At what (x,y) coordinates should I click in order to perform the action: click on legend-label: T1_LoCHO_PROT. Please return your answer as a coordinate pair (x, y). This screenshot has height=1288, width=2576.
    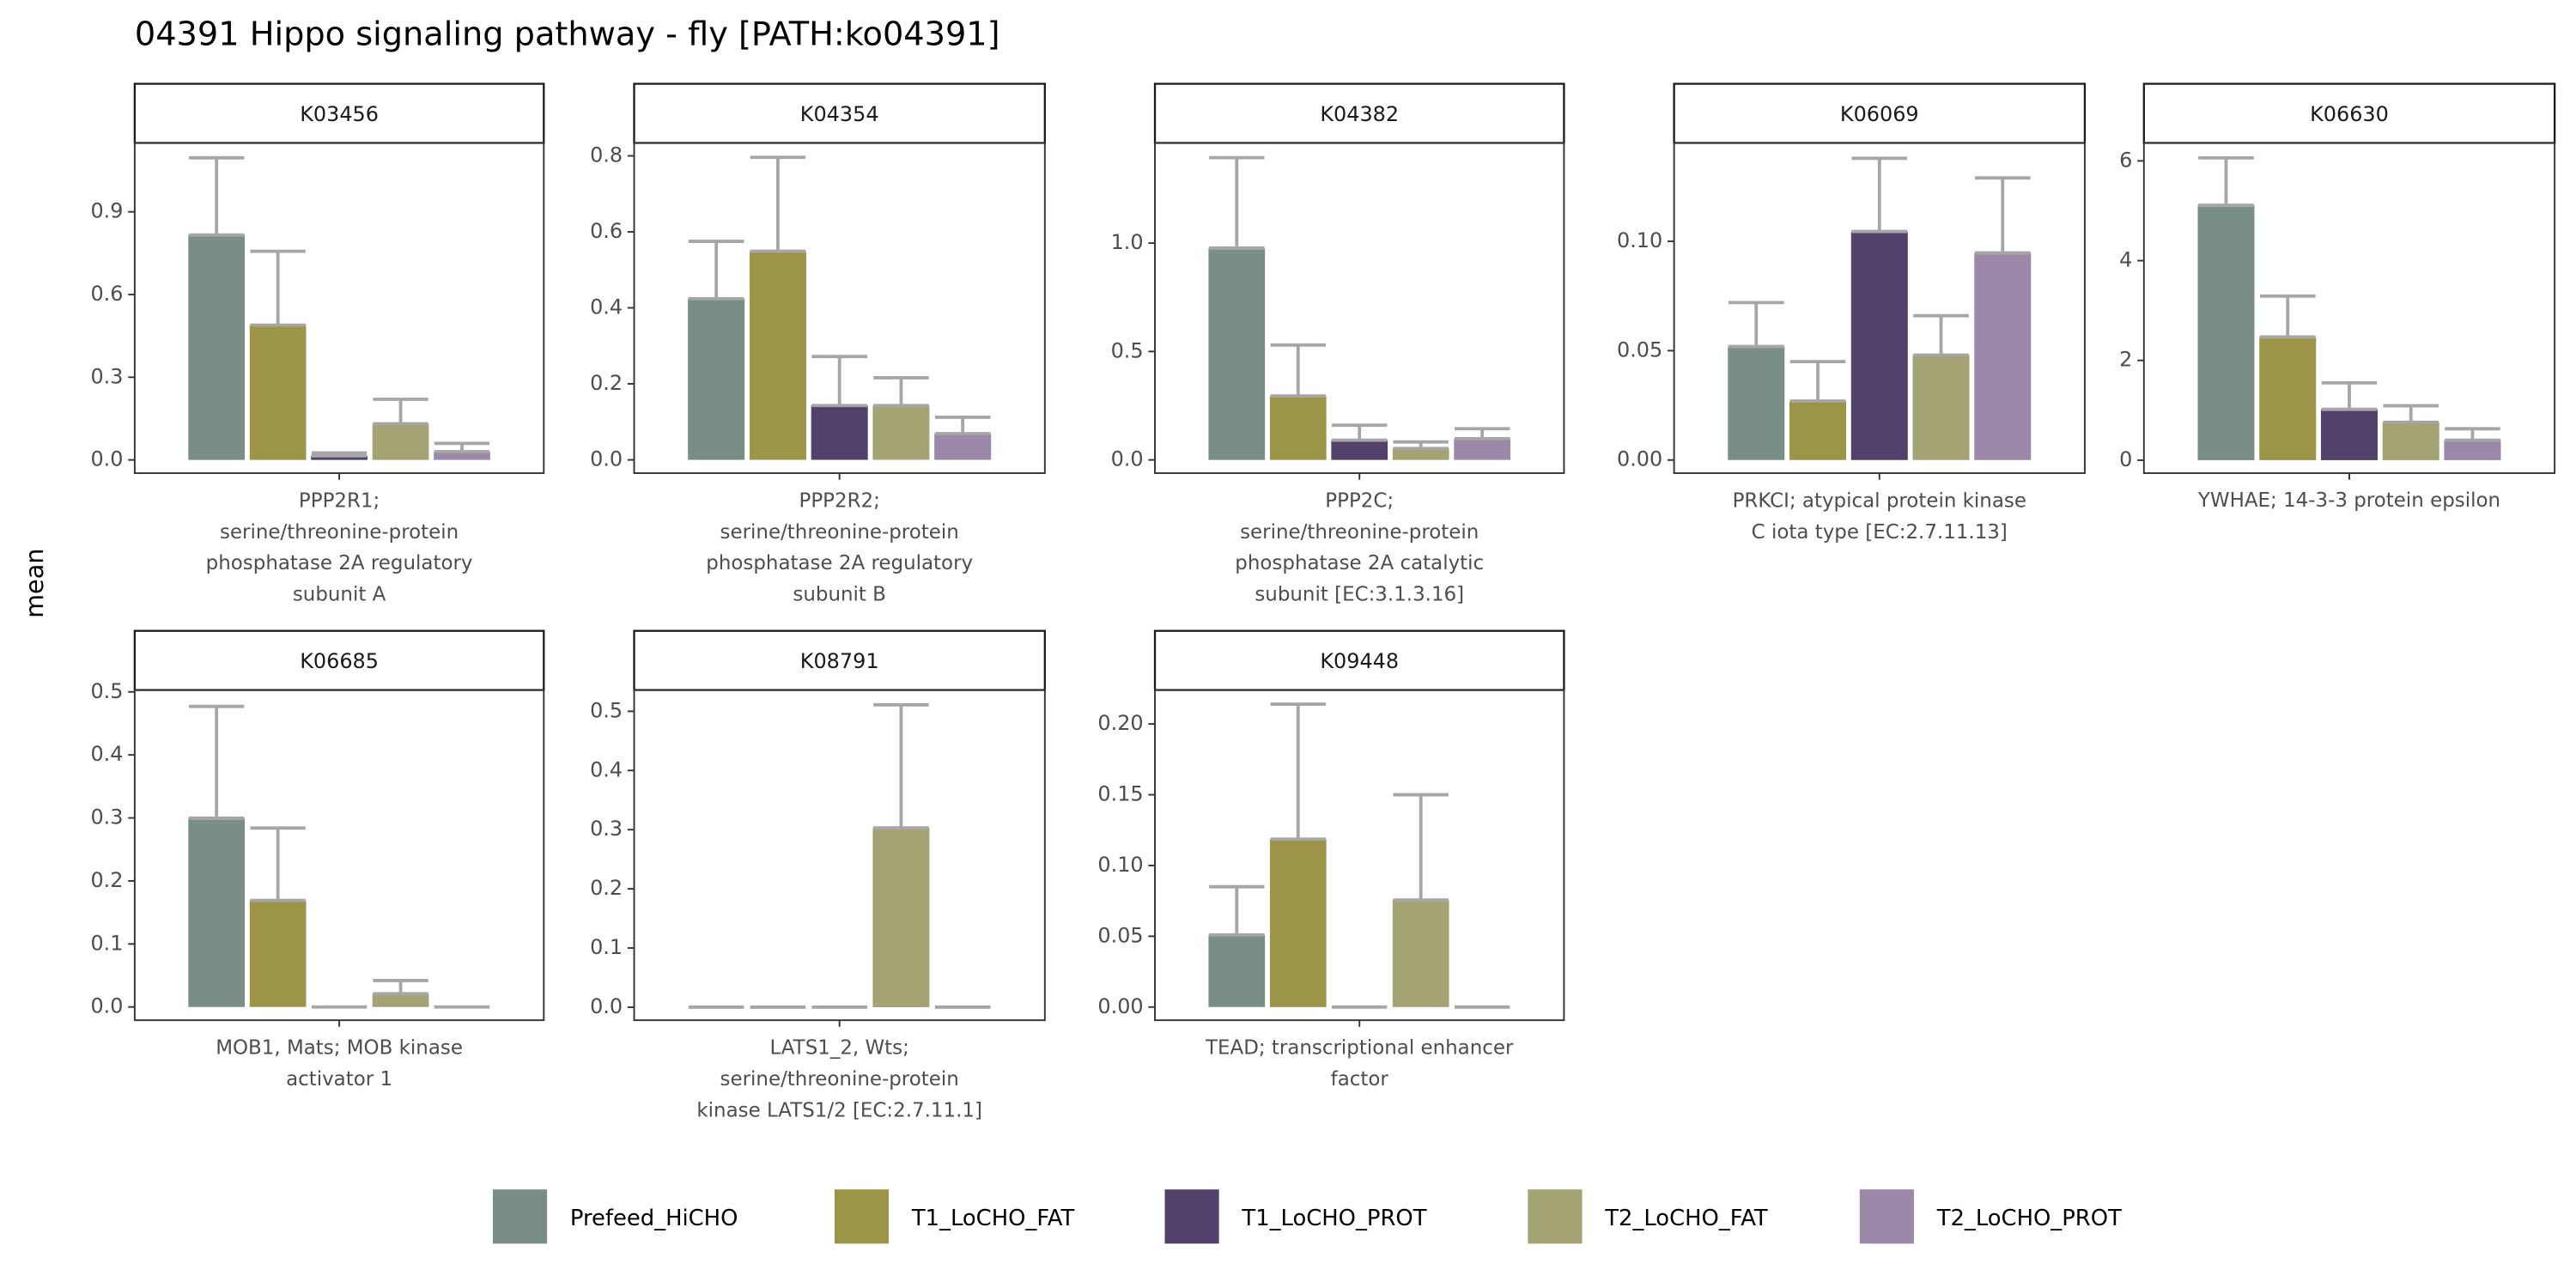
    Looking at the image, I should click on (1334, 1218).